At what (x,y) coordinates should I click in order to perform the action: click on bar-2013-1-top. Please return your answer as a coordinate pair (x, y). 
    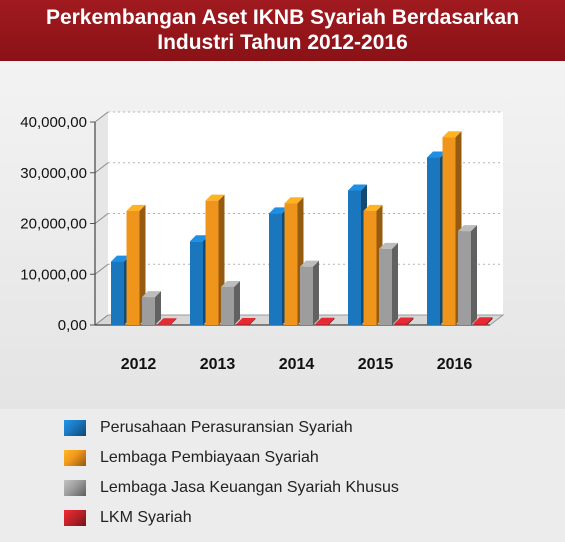
    Looking at the image, I should click on (199, 238).